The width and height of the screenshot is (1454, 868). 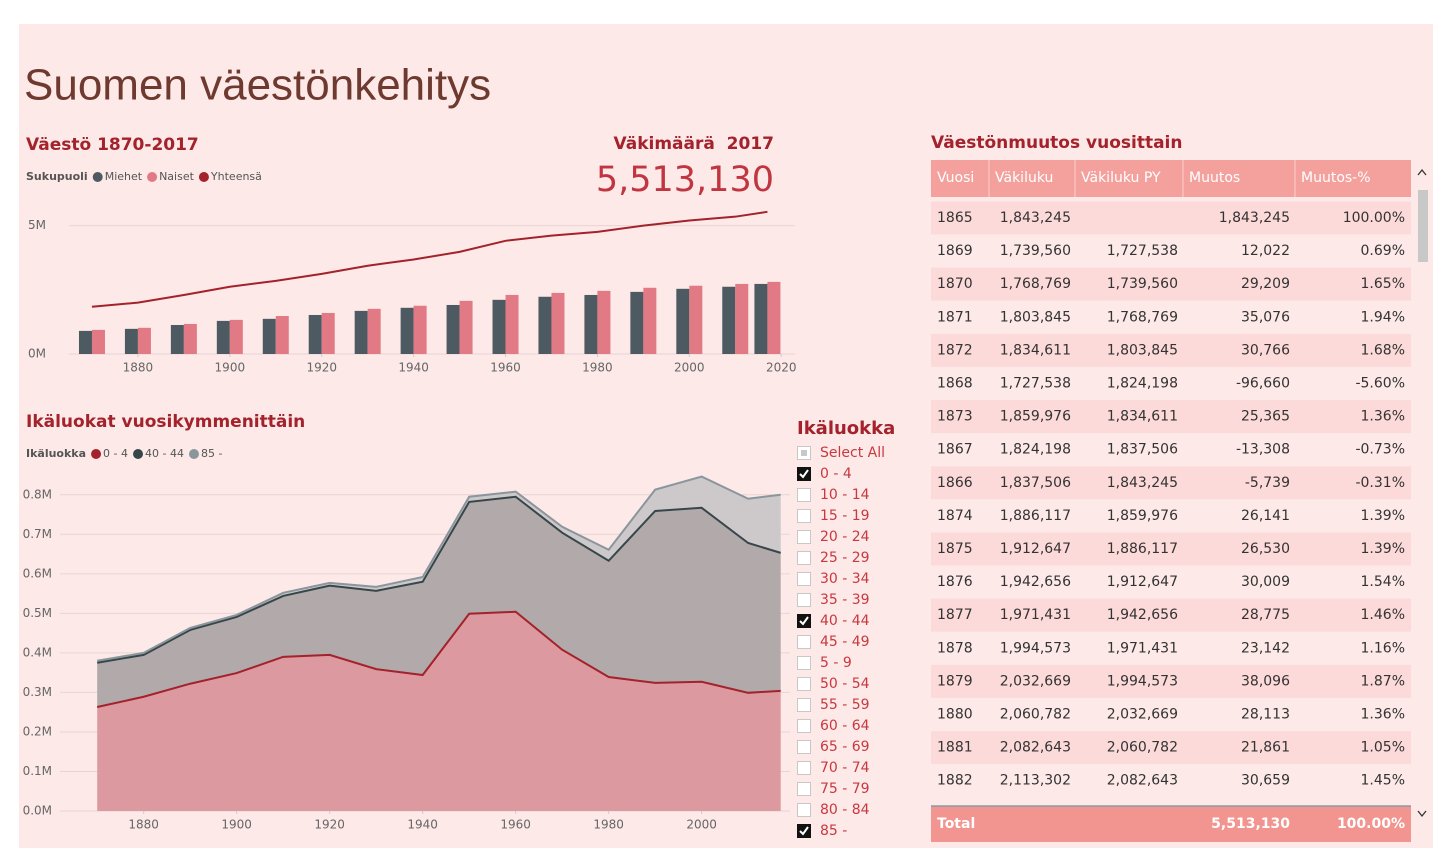 I want to click on slicer-item: 75 - 79, so click(x=833, y=789).